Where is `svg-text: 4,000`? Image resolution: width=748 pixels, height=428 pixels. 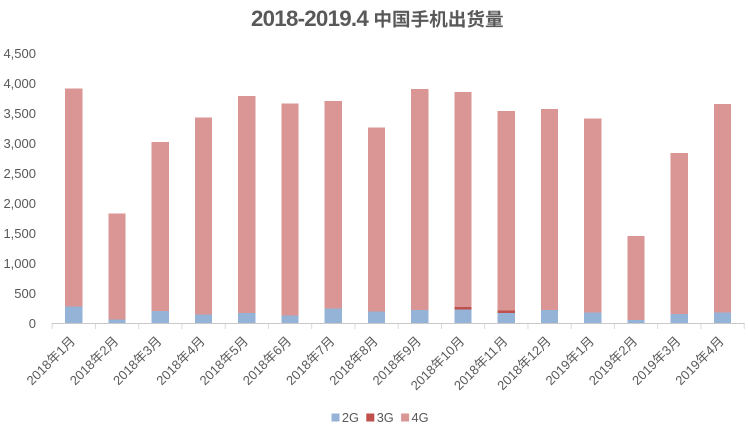
svg-text: 4,000 is located at coordinates (19, 83).